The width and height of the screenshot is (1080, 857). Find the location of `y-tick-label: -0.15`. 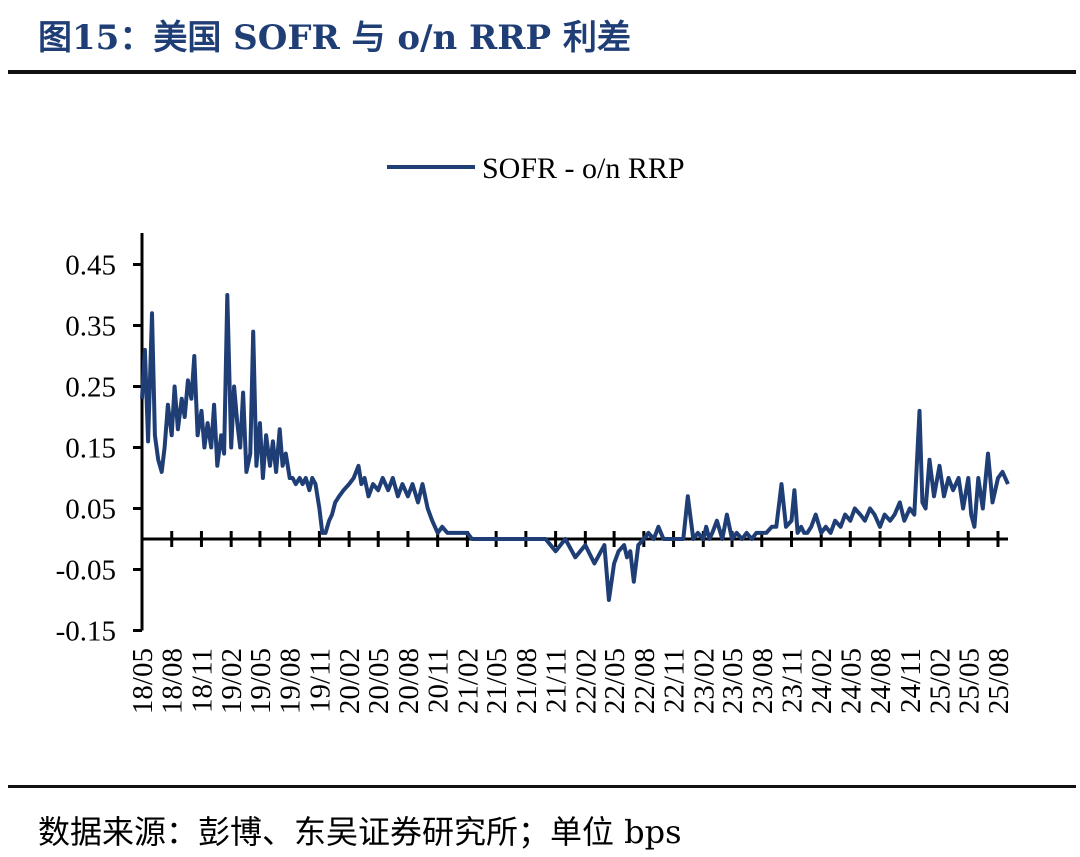

y-tick-label: -0.15 is located at coordinates (86, 632).